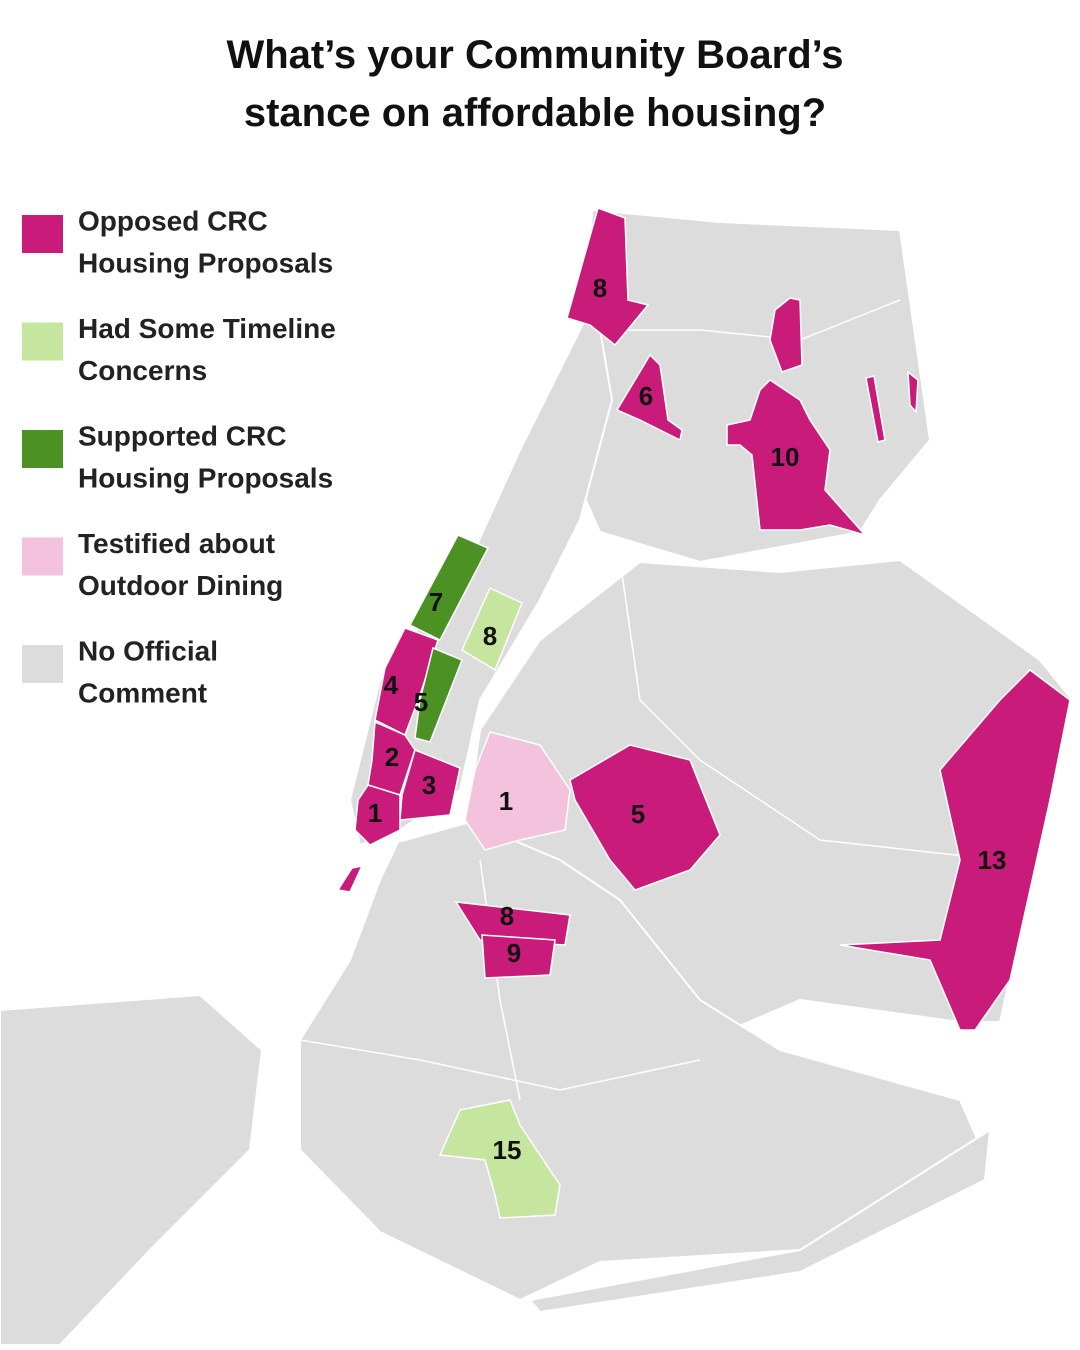 The width and height of the screenshot is (1080, 1350). Describe the element at coordinates (207, 328) in the screenshot. I see `legend-label: Had Some Timeline` at that location.